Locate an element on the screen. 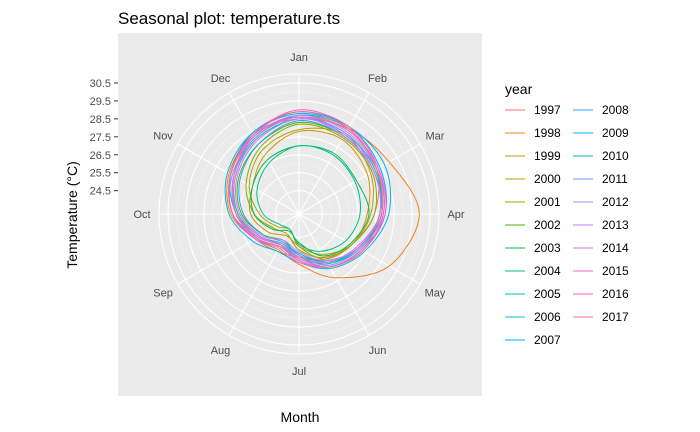 The image size is (700, 432). legend-label-2015: 2015 is located at coordinates (615, 271).